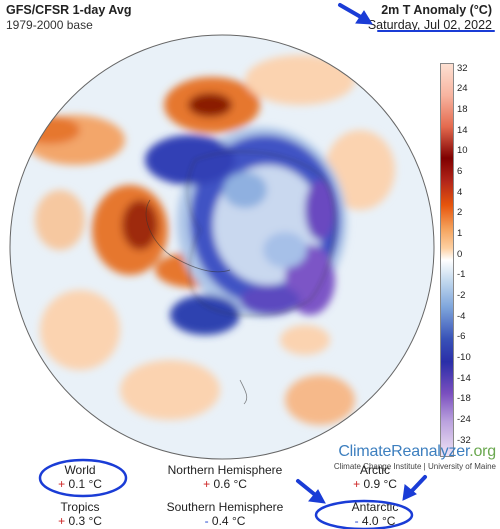 The image size is (500, 529). I want to click on legend-tick: 18, so click(462, 109).